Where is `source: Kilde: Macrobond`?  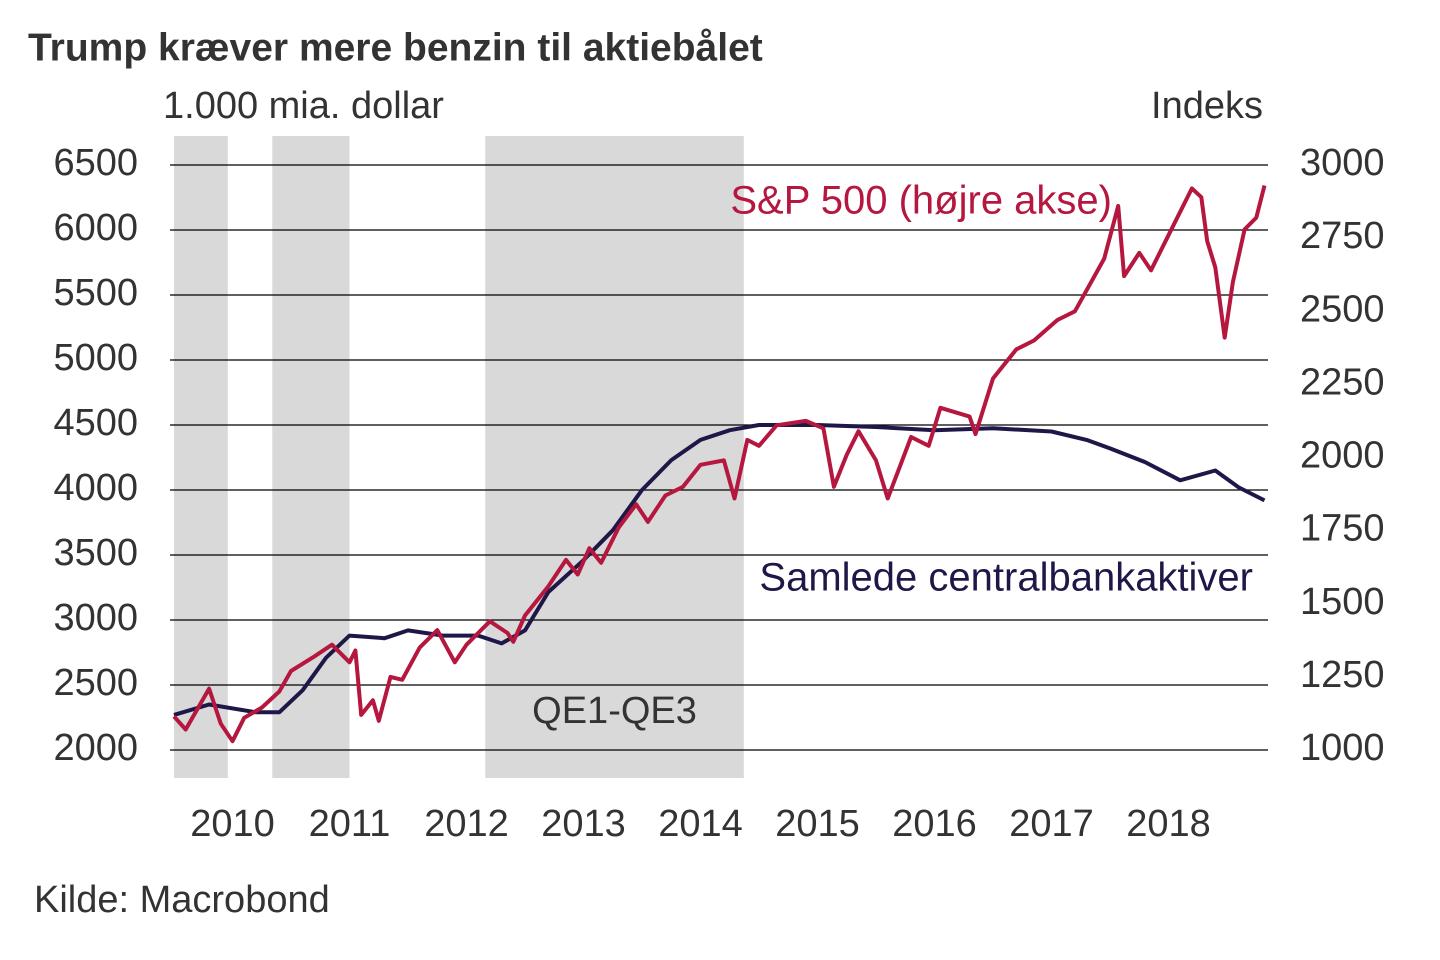 source: Kilde: Macrobond is located at coordinates (182, 900).